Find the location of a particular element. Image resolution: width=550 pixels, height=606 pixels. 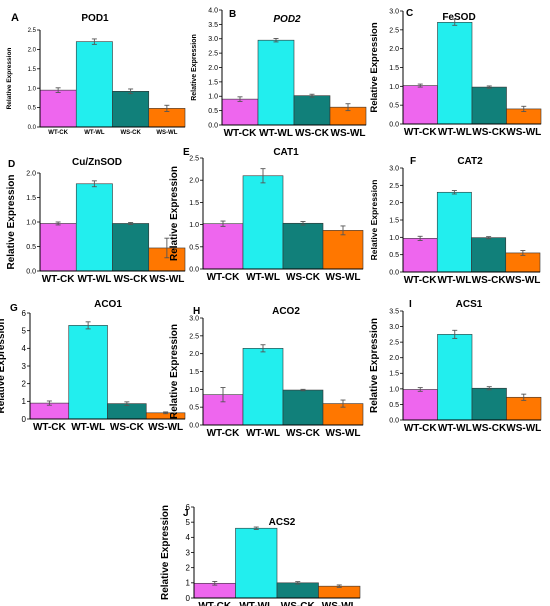

y-tick-label: 4 is located at coordinates (24, 348).